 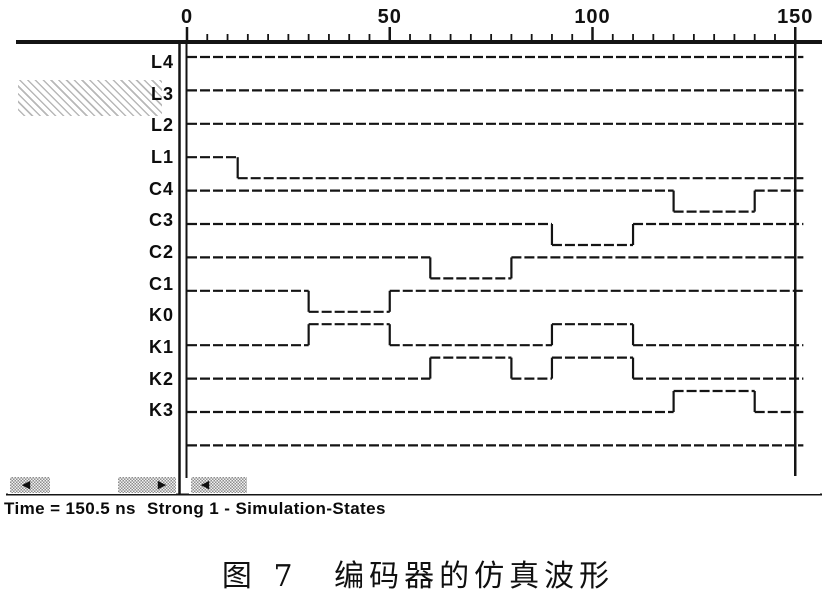 I want to click on signal-label-c3: C3, so click(x=161, y=220).